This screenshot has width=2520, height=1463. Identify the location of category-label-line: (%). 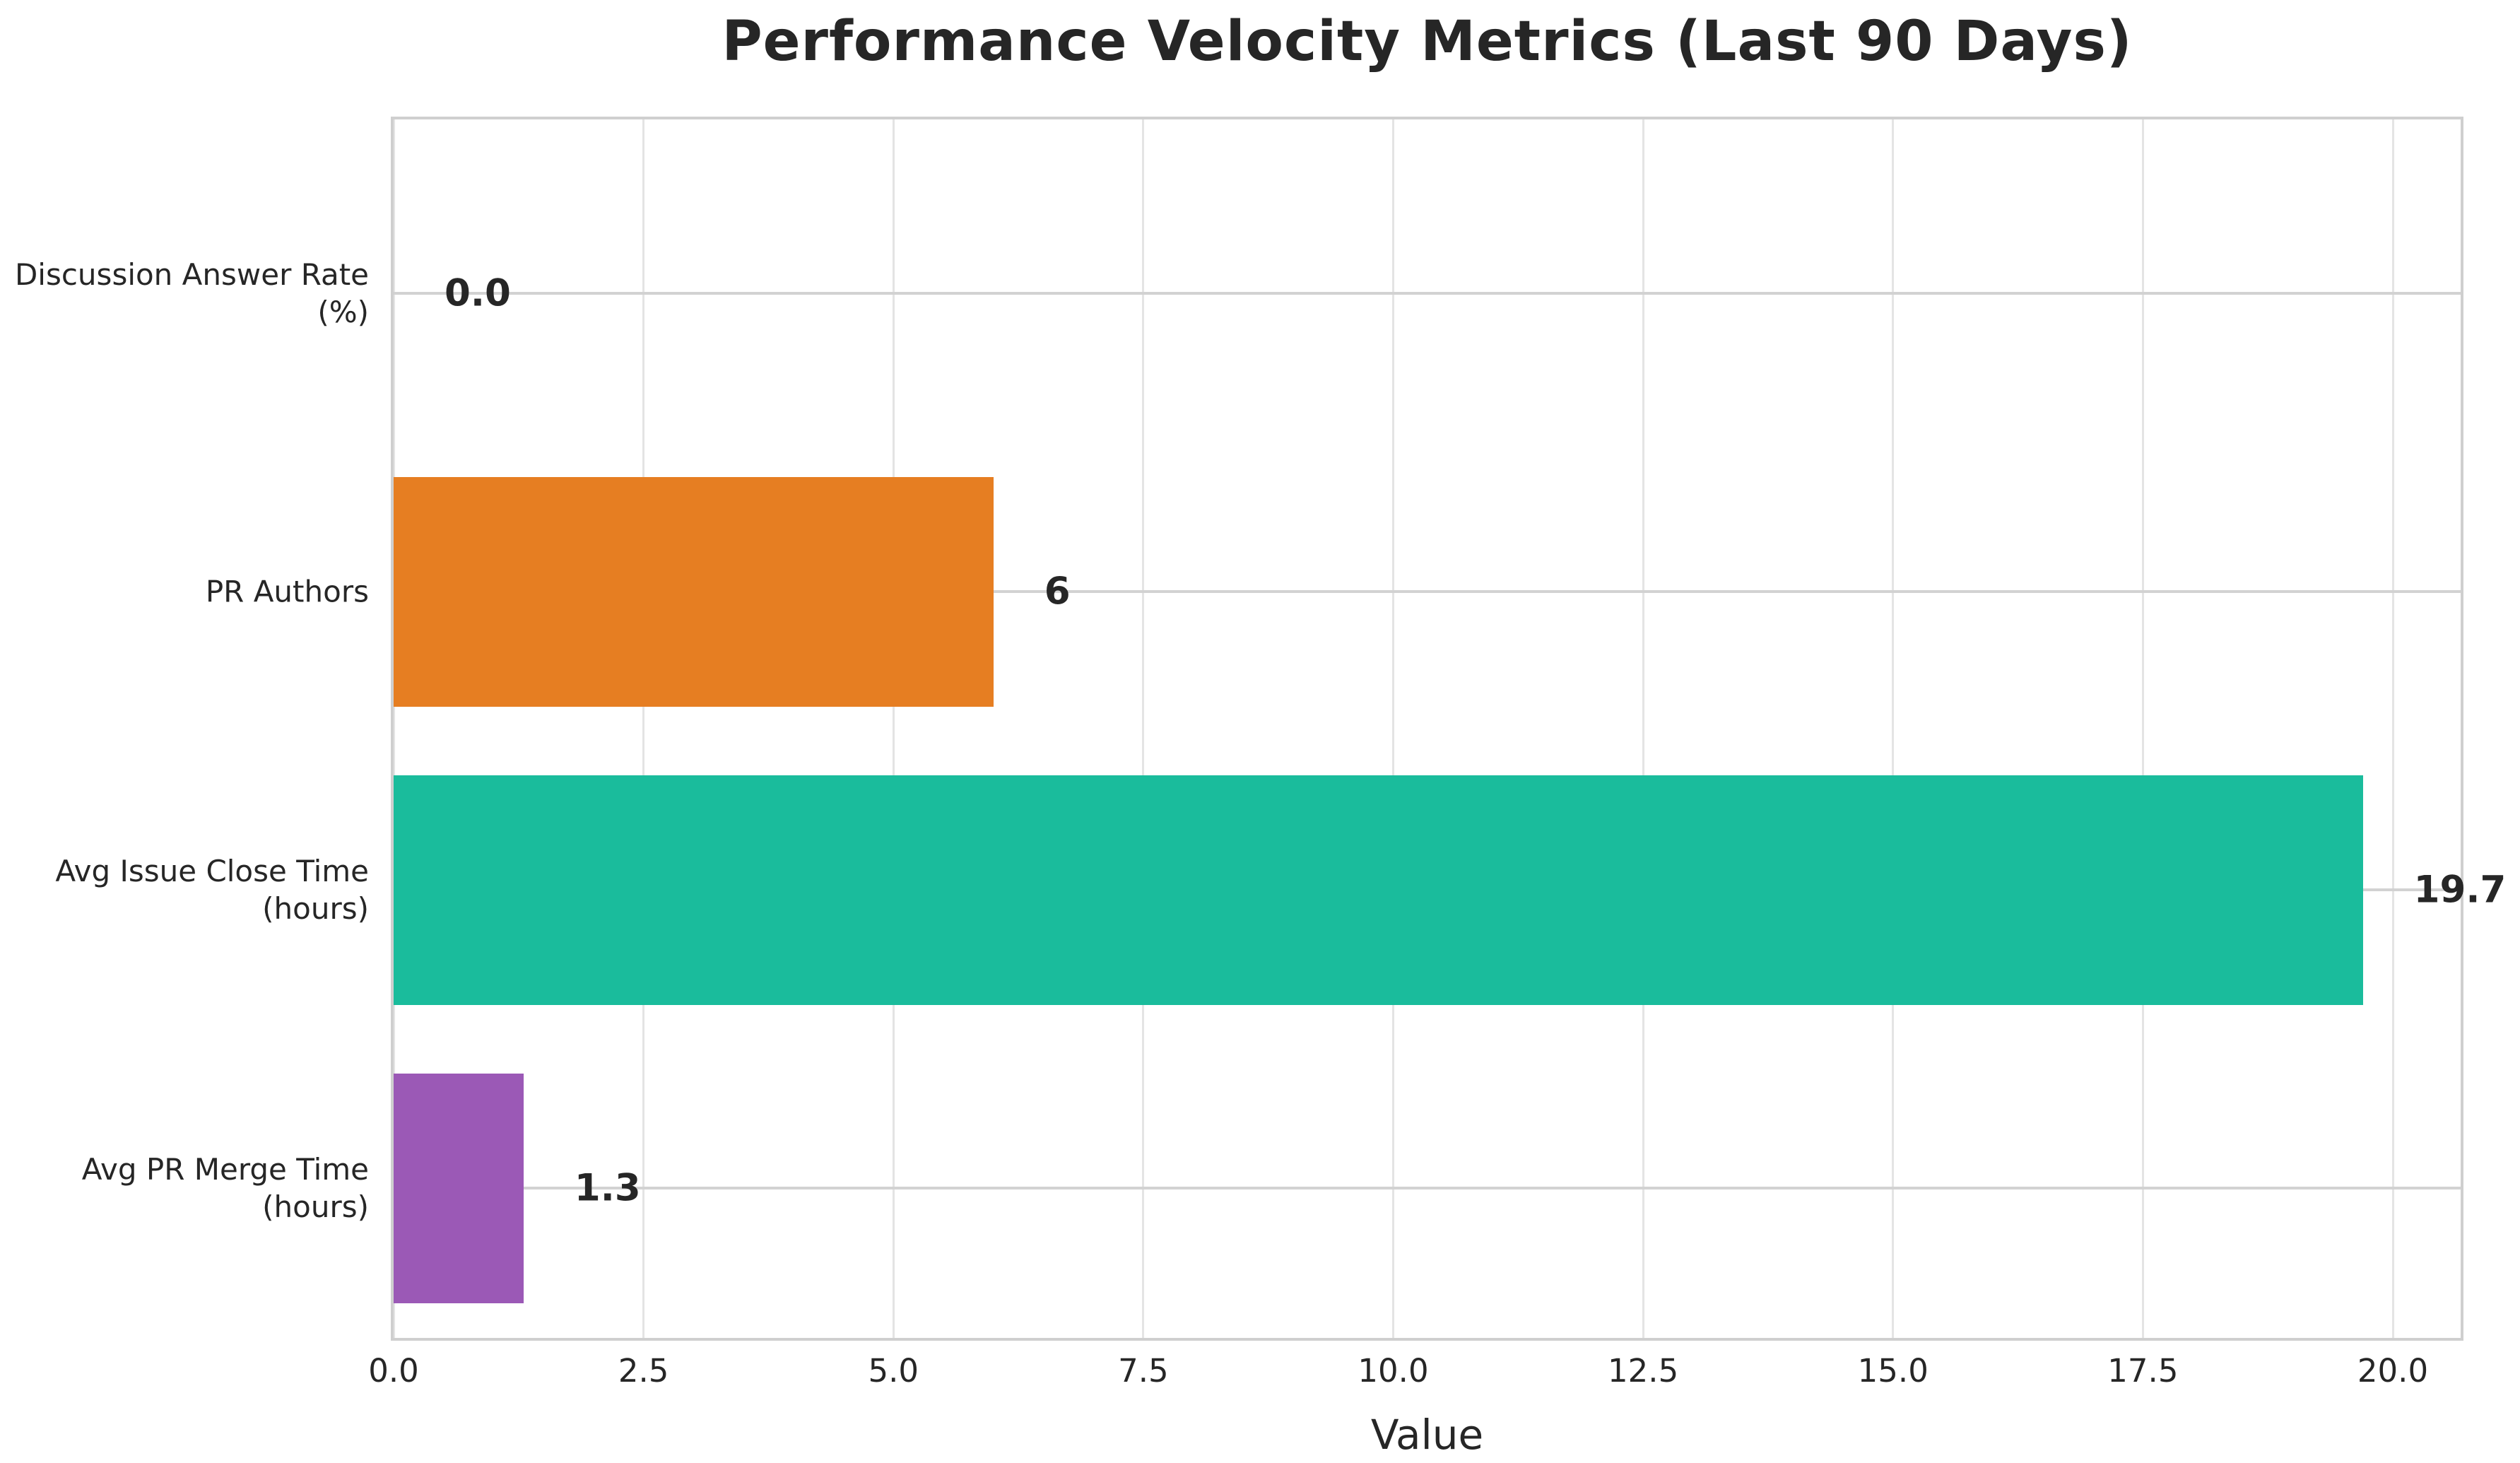
(343, 312).